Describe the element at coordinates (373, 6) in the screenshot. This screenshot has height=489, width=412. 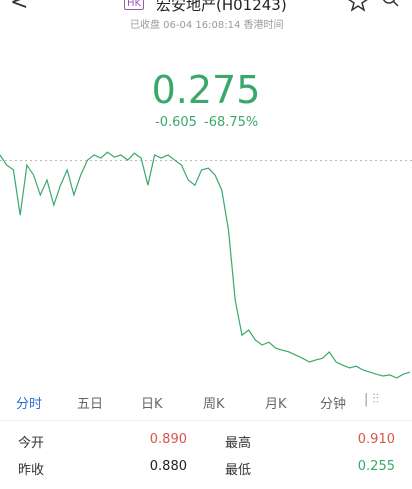
I see `top-icons` at that location.